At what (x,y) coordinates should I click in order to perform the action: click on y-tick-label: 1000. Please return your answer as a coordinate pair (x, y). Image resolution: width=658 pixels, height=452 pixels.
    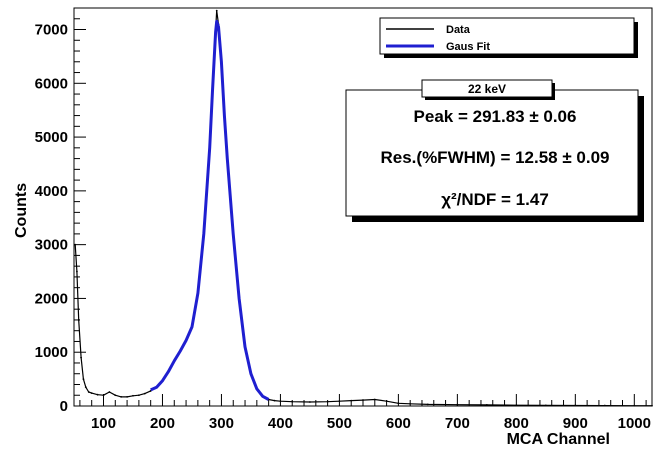
    Looking at the image, I should click on (51, 352).